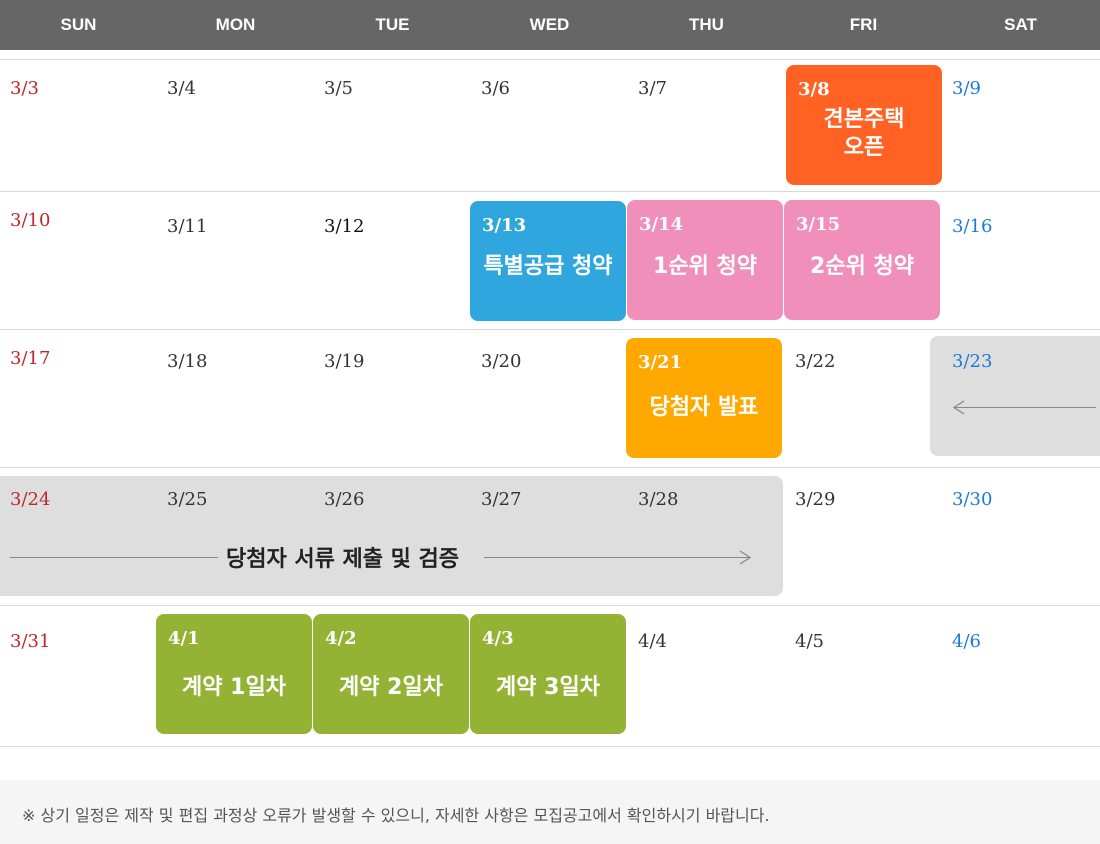  What do you see at coordinates (391, 687) in the screenshot?
I see `event-title: 계약 2일차` at bounding box center [391, 687].